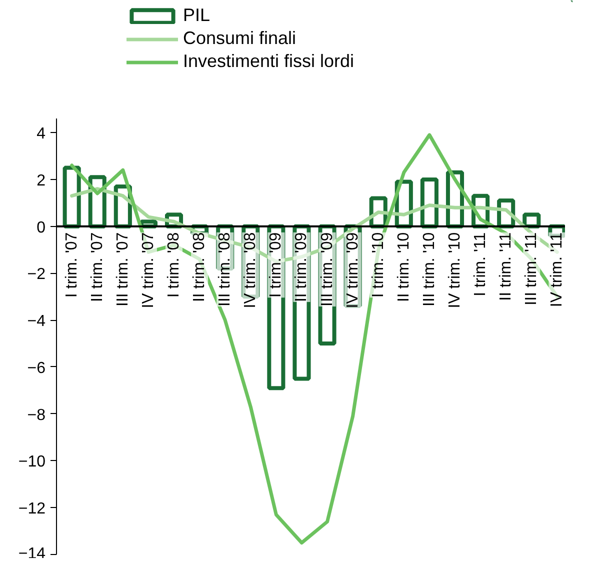 Image resolution: width=590 pixels, height=566 pixels. What do you see at coordinates (199, 267) in the screenshot?
I see `x-tick-label: II trim. '08` at bounding box center [199, 267].